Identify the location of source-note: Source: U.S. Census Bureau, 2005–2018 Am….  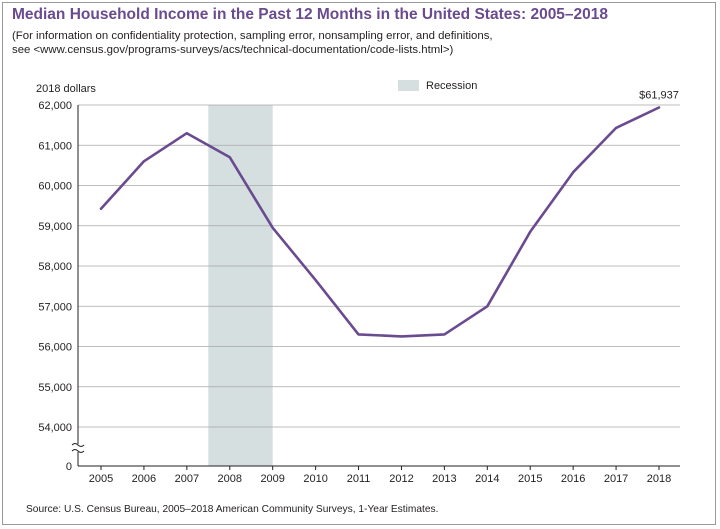
(232, 509).